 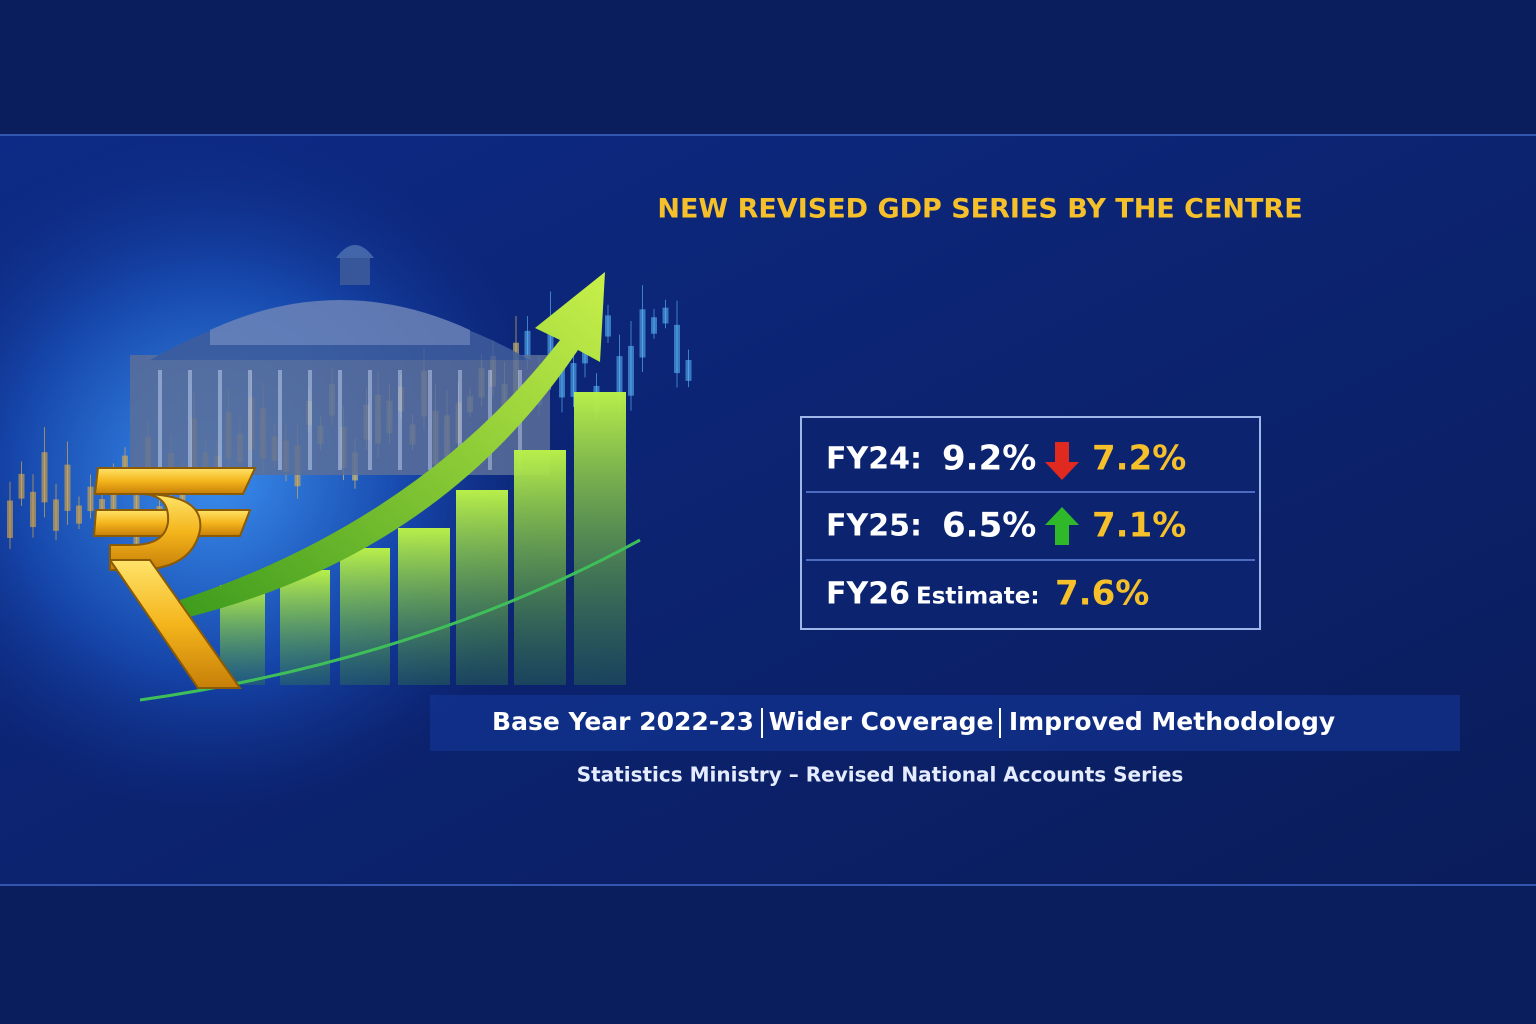 I want to click on stats-box, so click(x=1030, y=523).